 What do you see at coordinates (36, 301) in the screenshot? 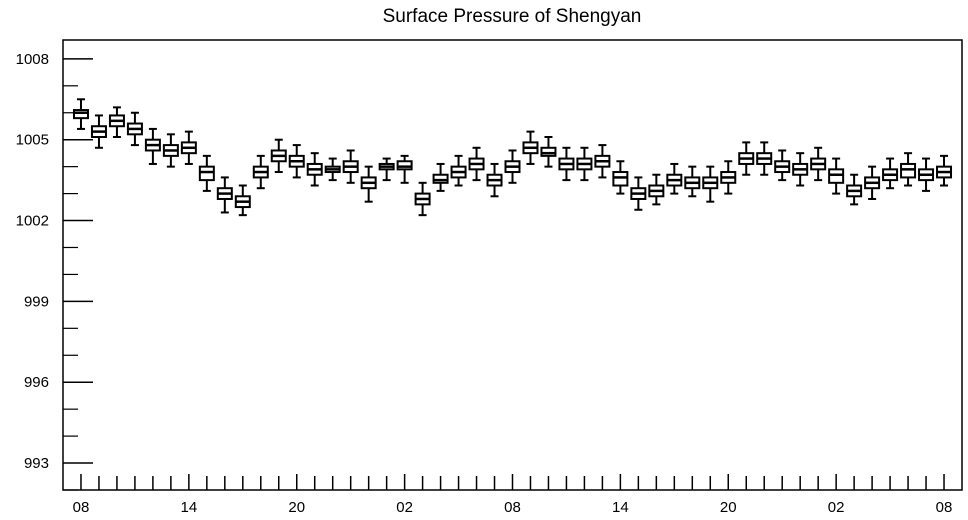
I see `y-tick-label: 999` at bounding box center [36, 301].